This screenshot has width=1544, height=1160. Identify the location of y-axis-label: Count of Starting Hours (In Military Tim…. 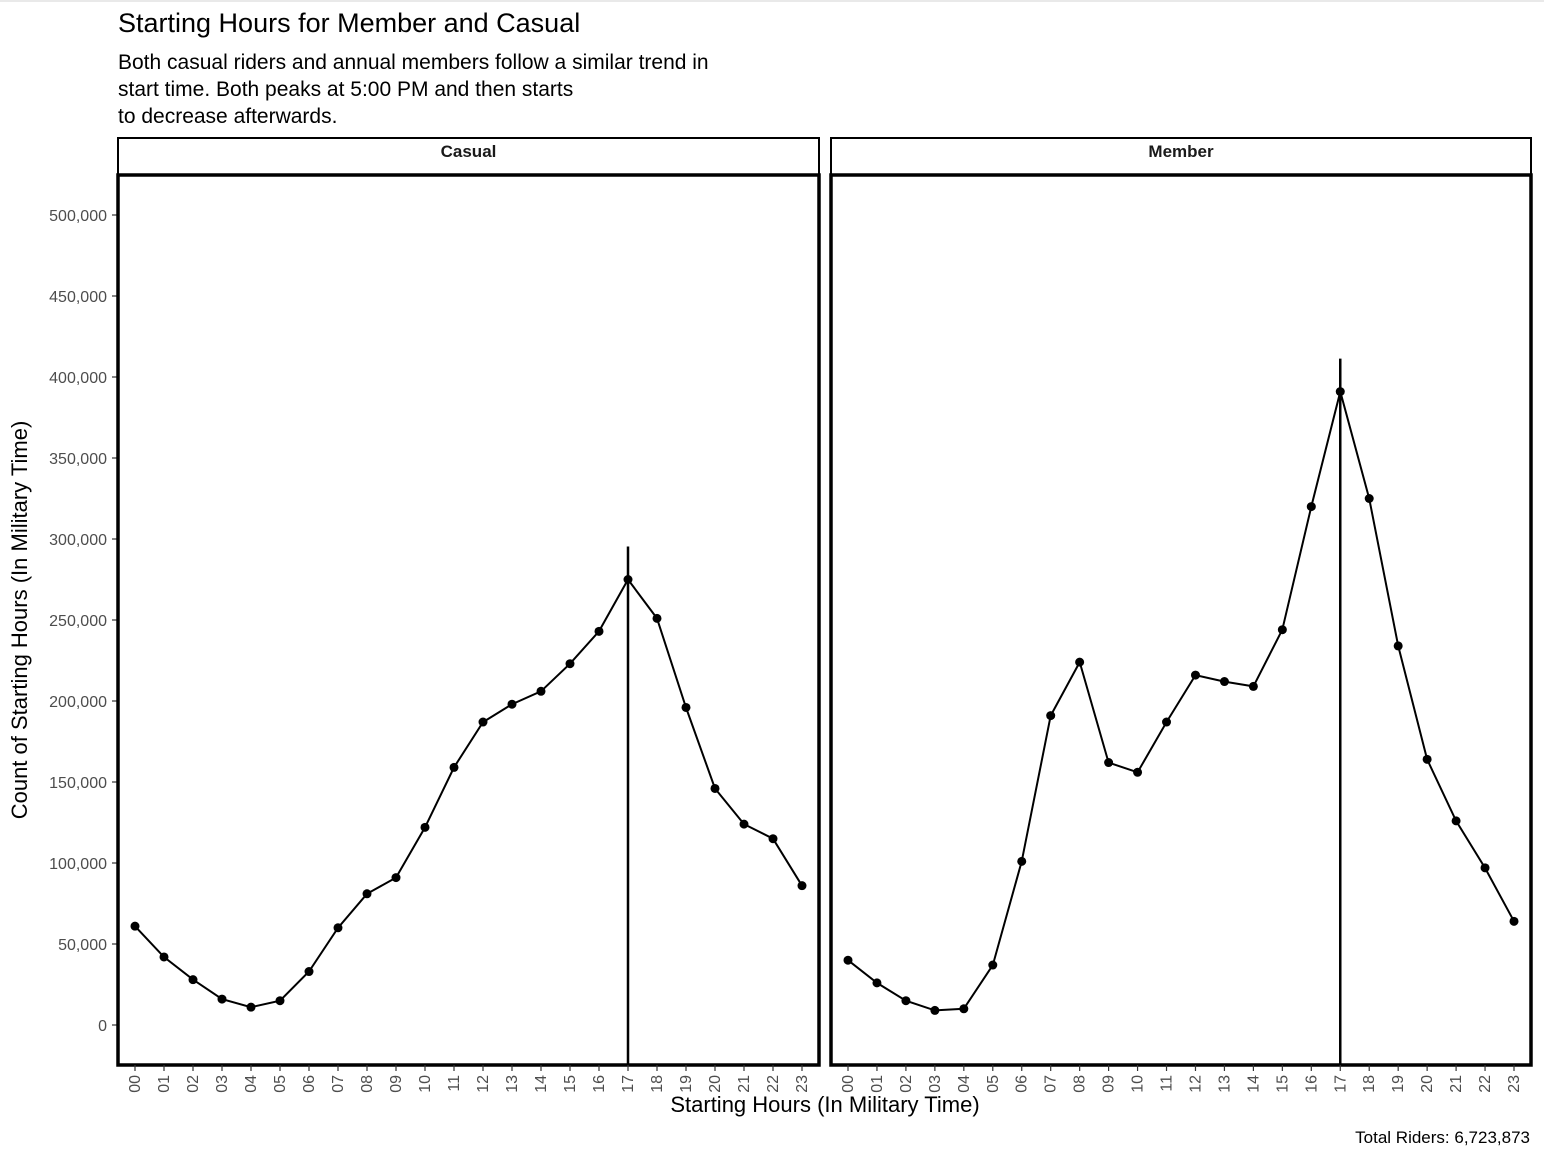
(19, 620).